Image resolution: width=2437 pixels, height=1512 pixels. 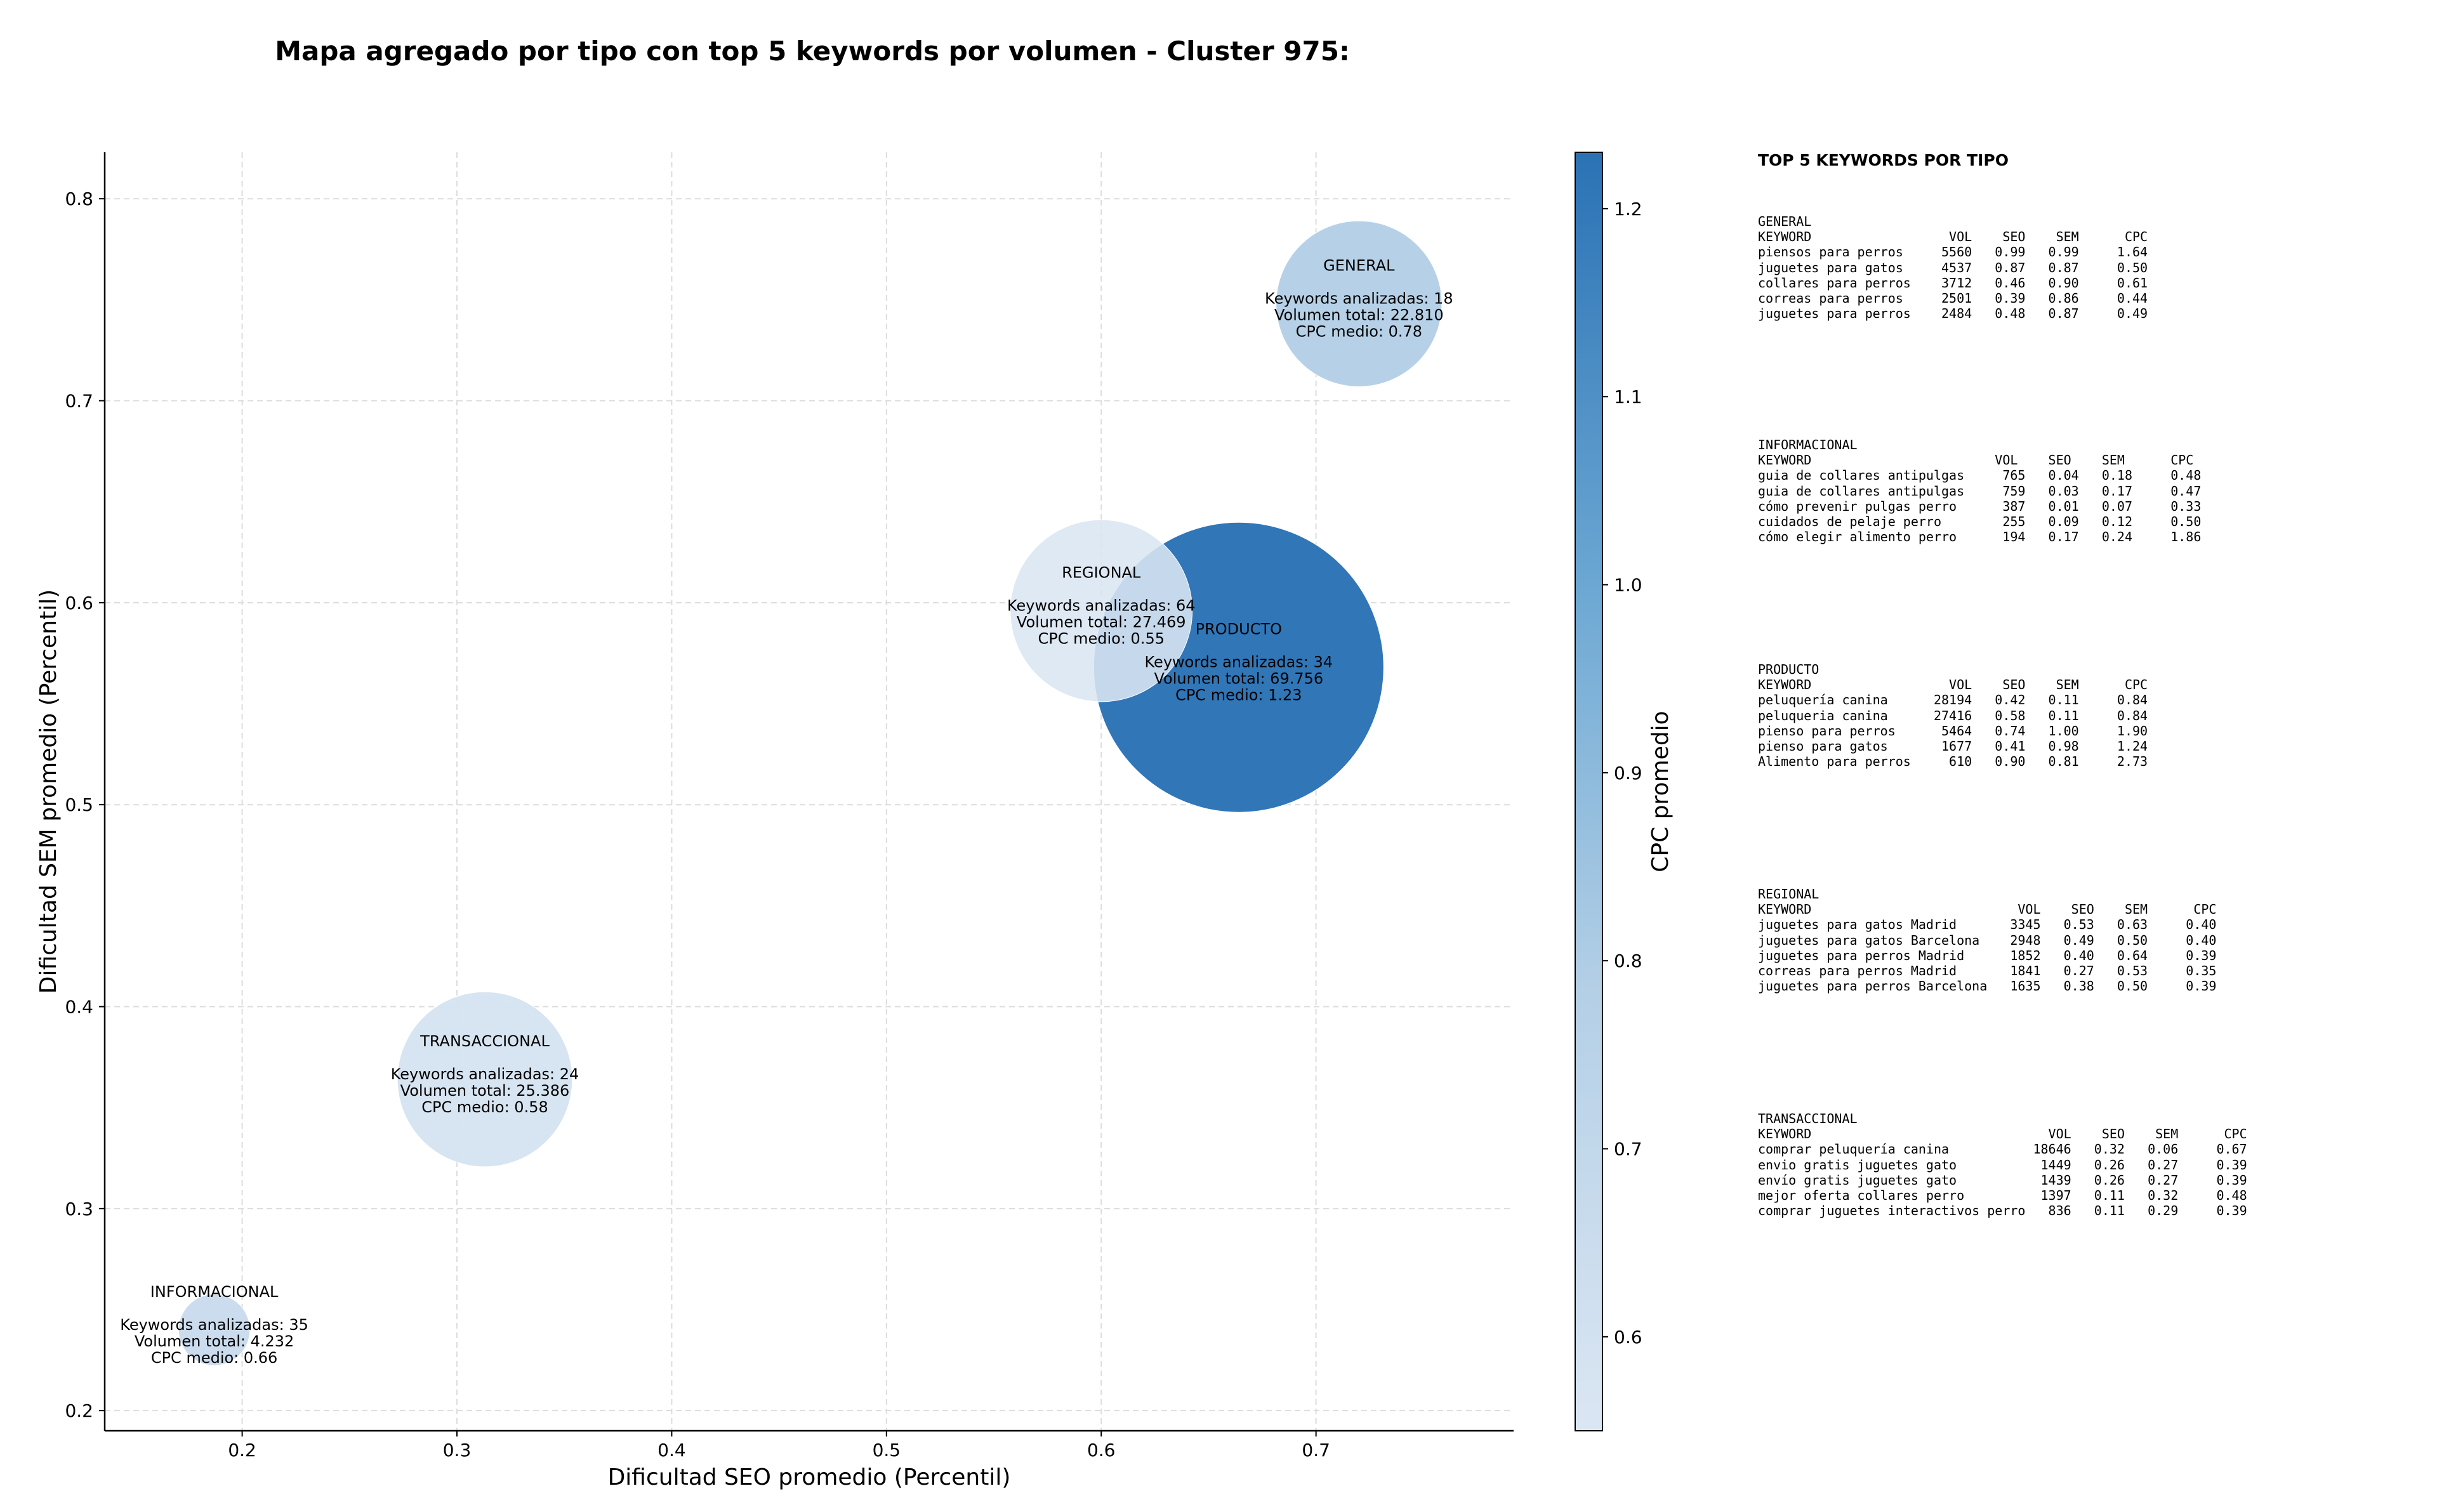 I want to click on x-axis-label: Dificultad SEO promedio (Percentil), so click(x=809, y=1477).